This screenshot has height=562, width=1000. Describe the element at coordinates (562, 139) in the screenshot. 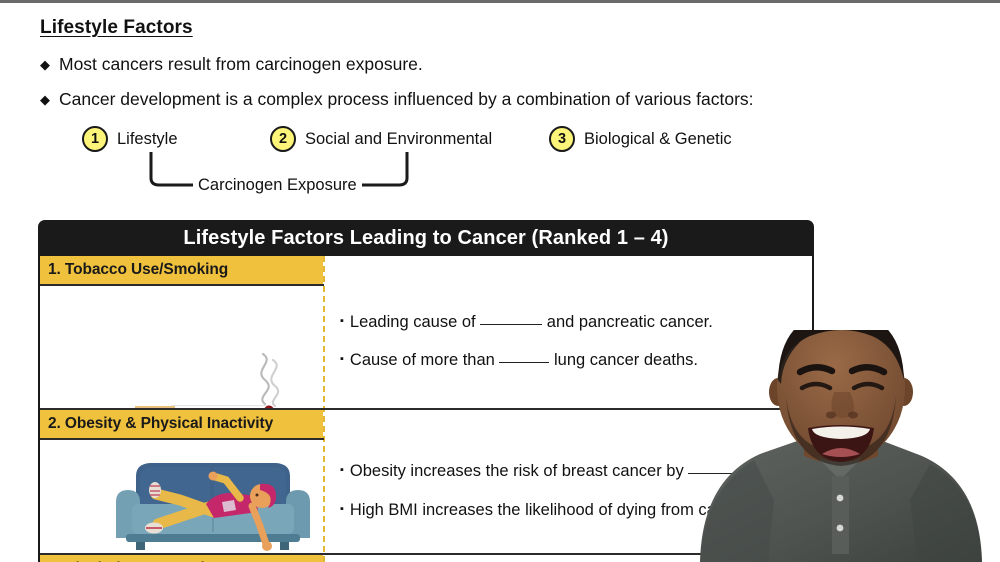

I see `circle-number-badge: 3` at that location.